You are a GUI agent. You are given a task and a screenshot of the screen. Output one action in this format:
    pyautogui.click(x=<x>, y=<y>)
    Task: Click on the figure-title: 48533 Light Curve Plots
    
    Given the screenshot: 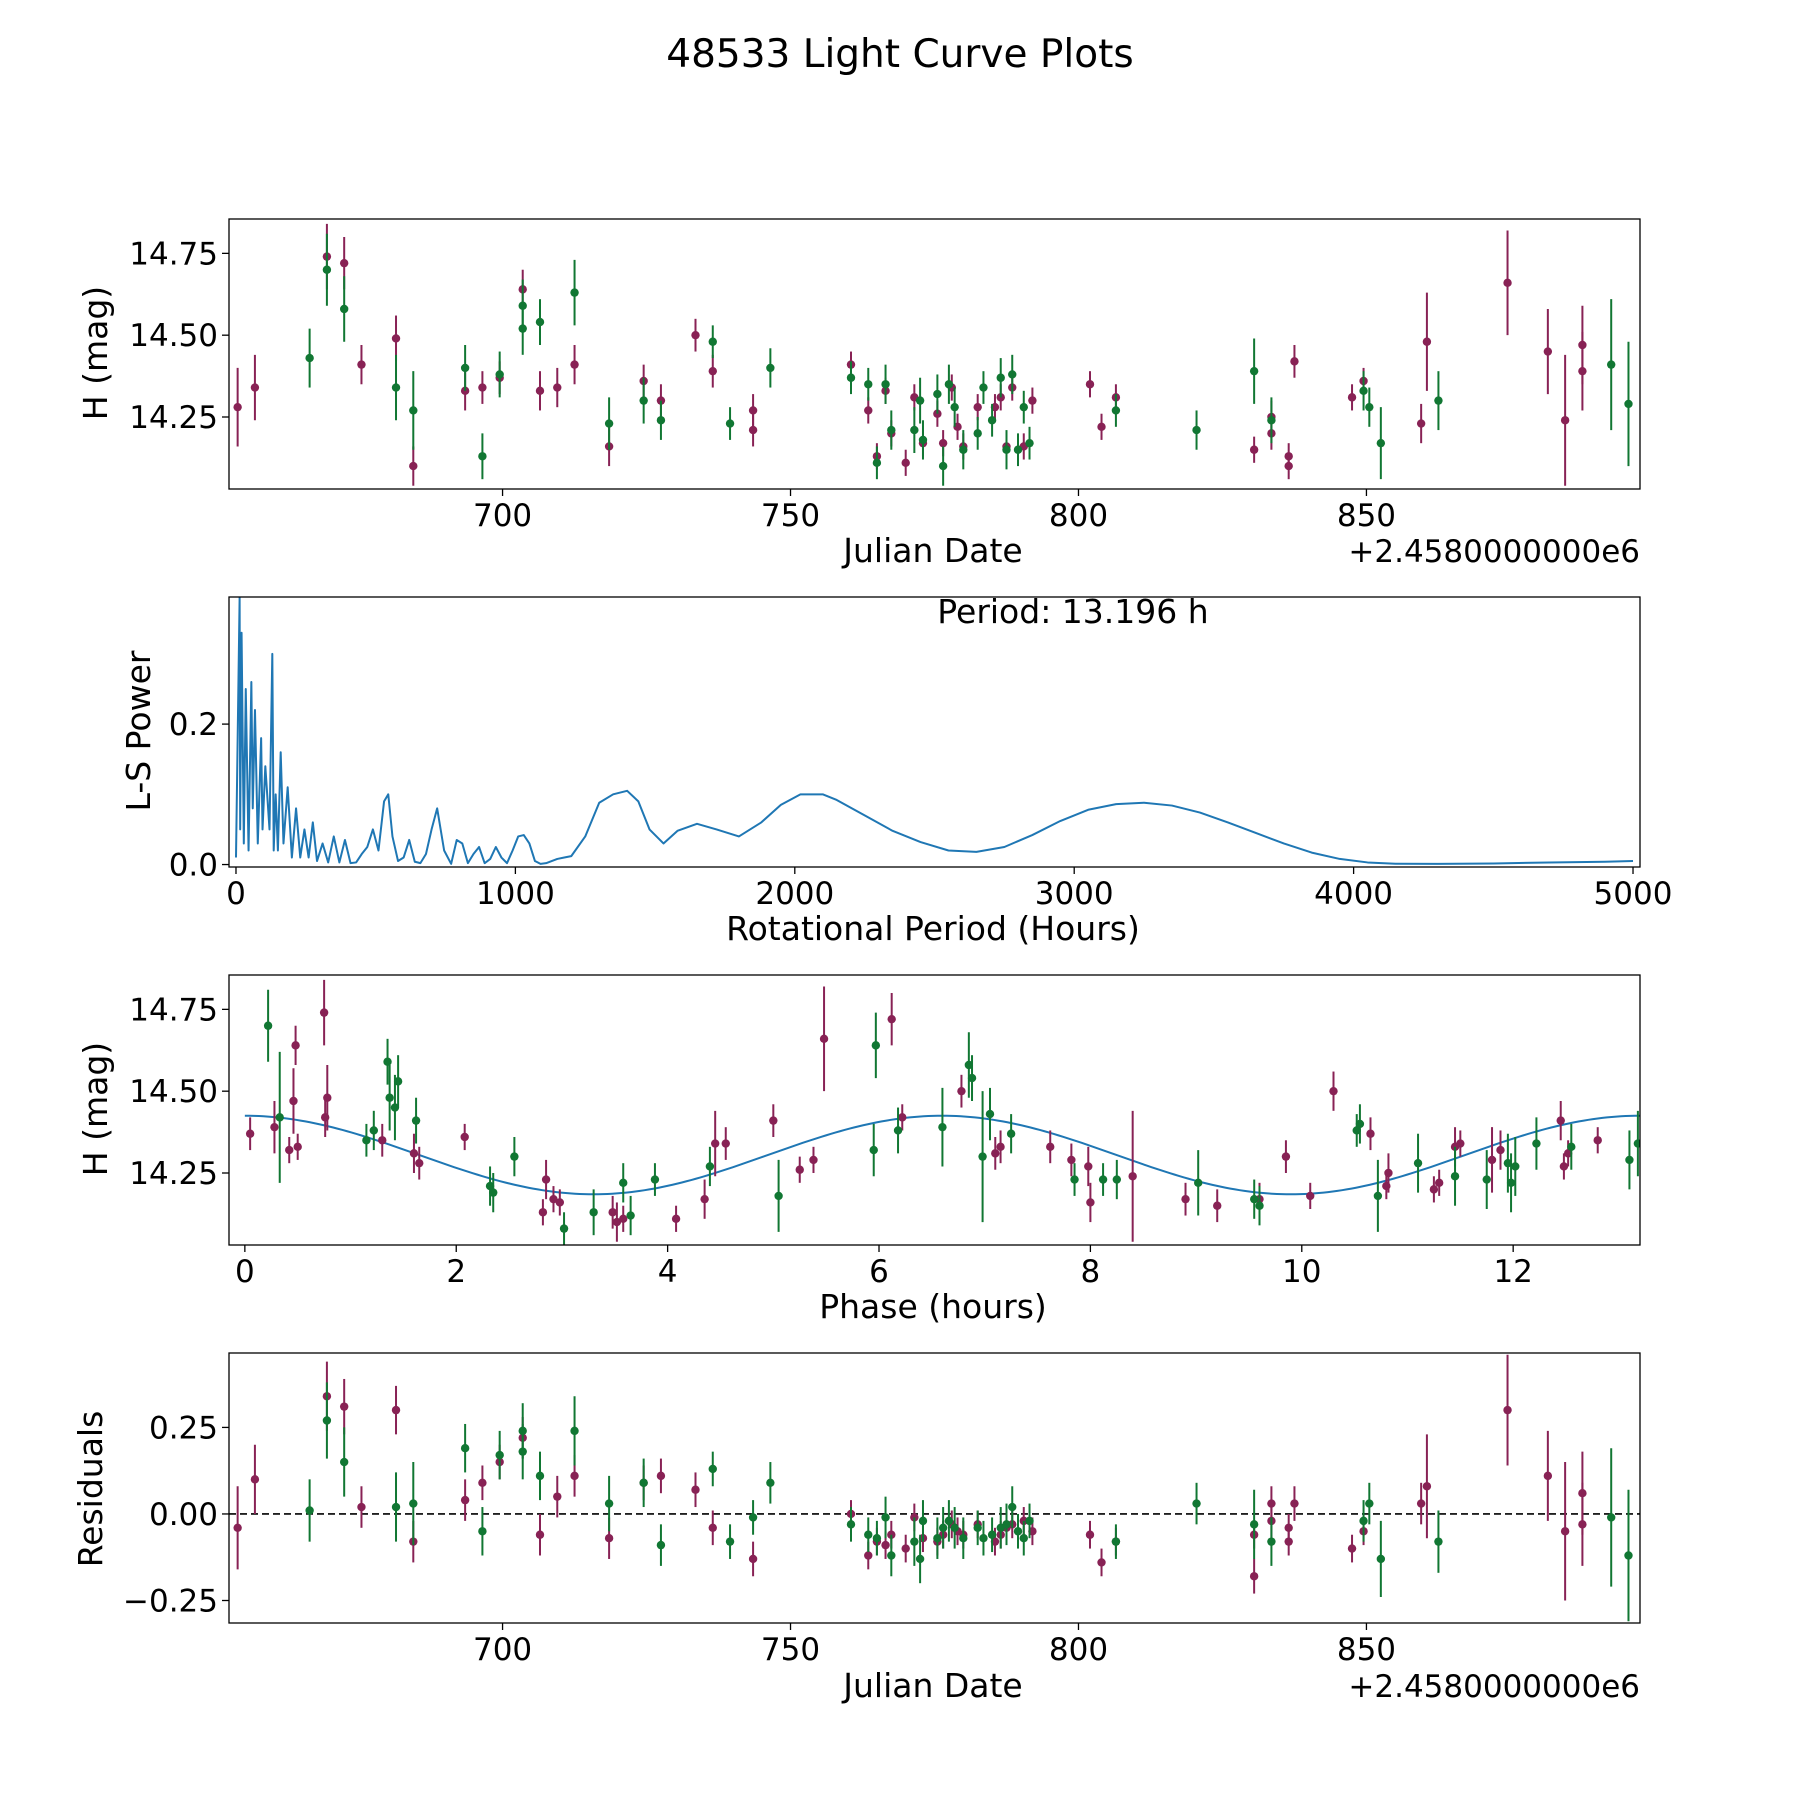 What is the action you would take?
    pyautogui.click(x=899, y=54)
    